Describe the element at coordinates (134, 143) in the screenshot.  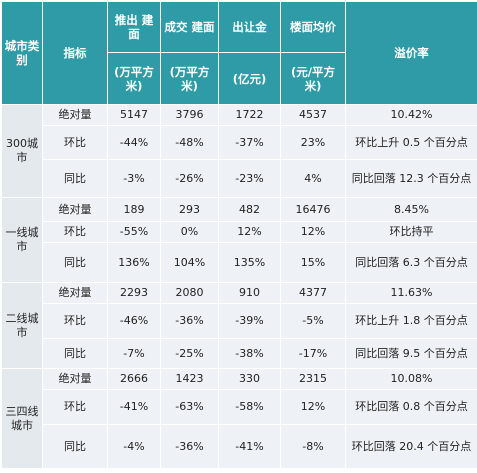
I see `value-cell: -44%` at that location.